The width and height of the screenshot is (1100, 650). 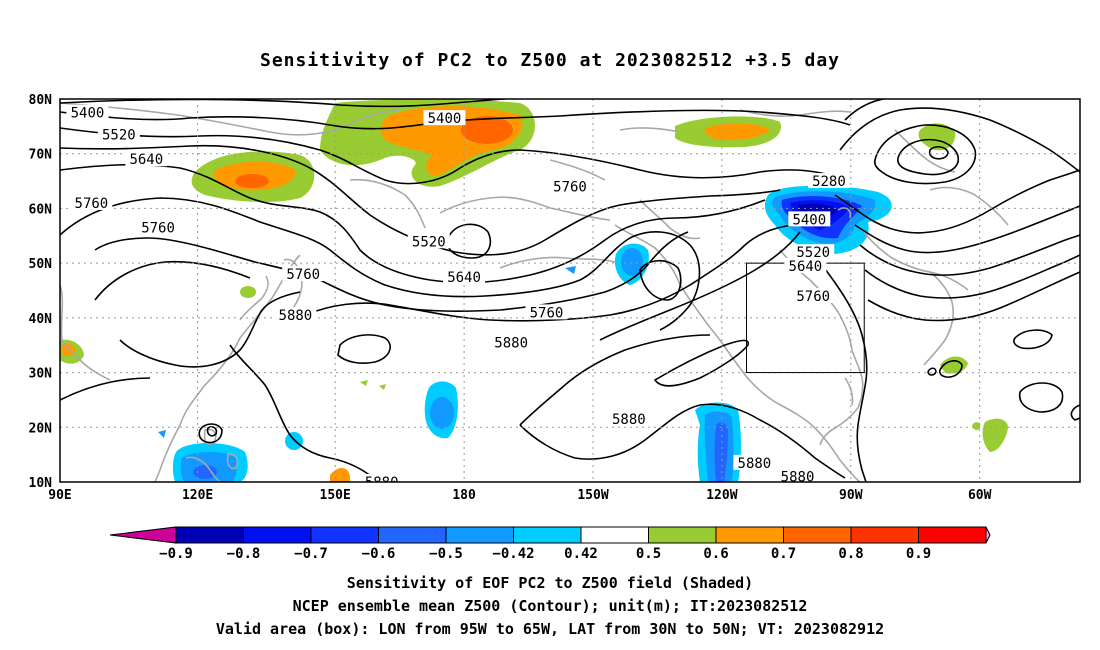 I want to click on colorbar-label: 0.8, so click(x=850, y=554).